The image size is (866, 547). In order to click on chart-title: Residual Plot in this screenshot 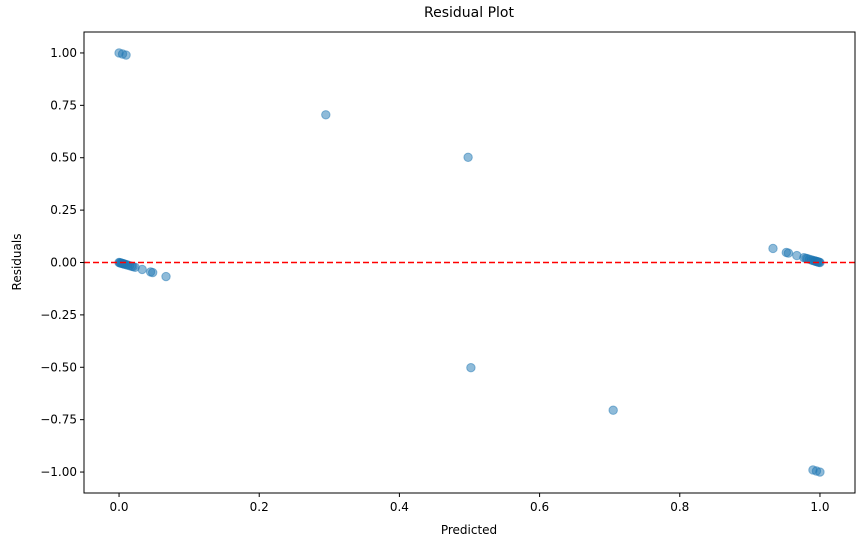, I will do `click(469, 13)`.